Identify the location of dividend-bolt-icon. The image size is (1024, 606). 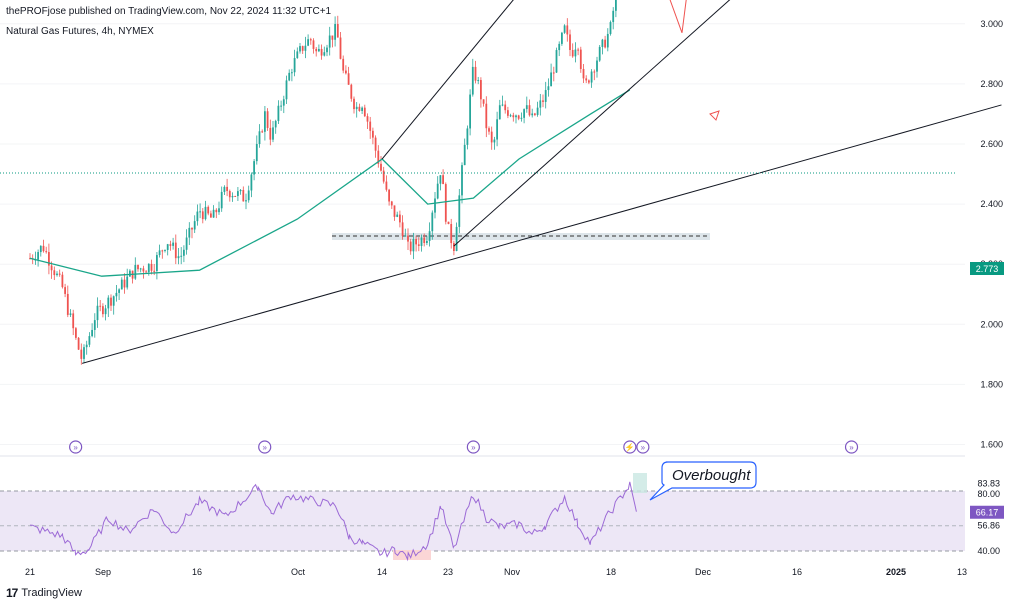
(630, 447).